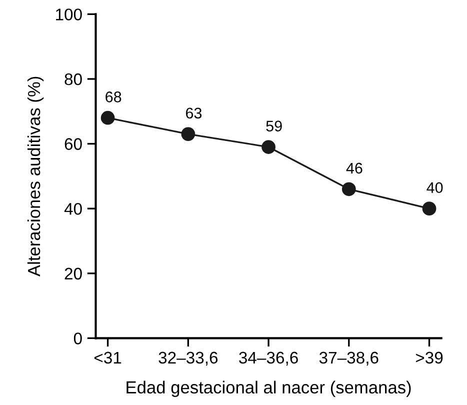 Image resolution: width=467 pixels, height=405 pixels. I want to click on y-tick-label: 20, so click(73, 274).